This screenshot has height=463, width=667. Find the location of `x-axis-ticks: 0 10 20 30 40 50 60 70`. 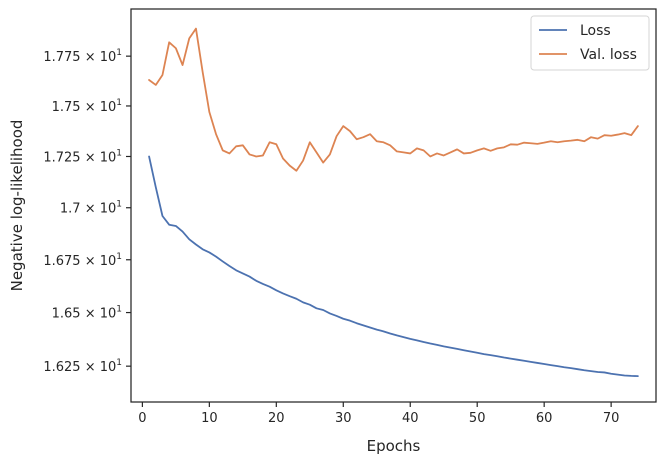

x-axis-ticks: 0 10 20 30 40 50 60 70 is located at coordinates (378, 414).